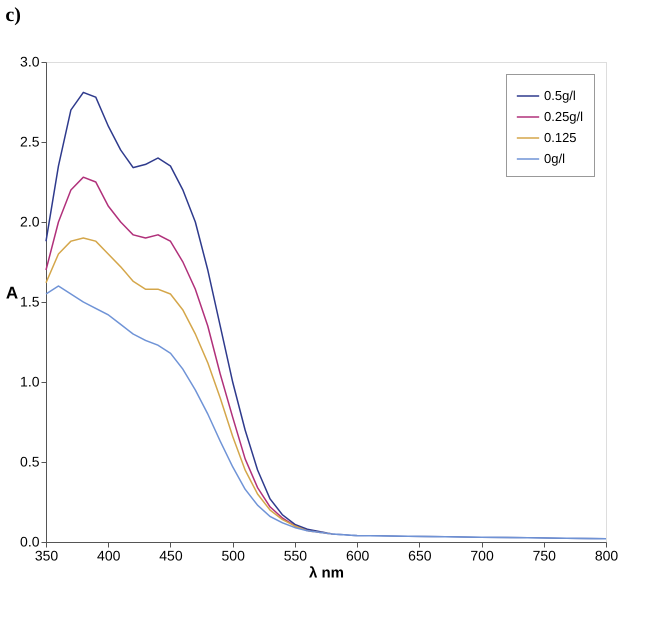  What do you see at coordinates (560, 95) in the screenshot?
I see `legend-label: 0.5g/l` at bounding box center [560, 95].